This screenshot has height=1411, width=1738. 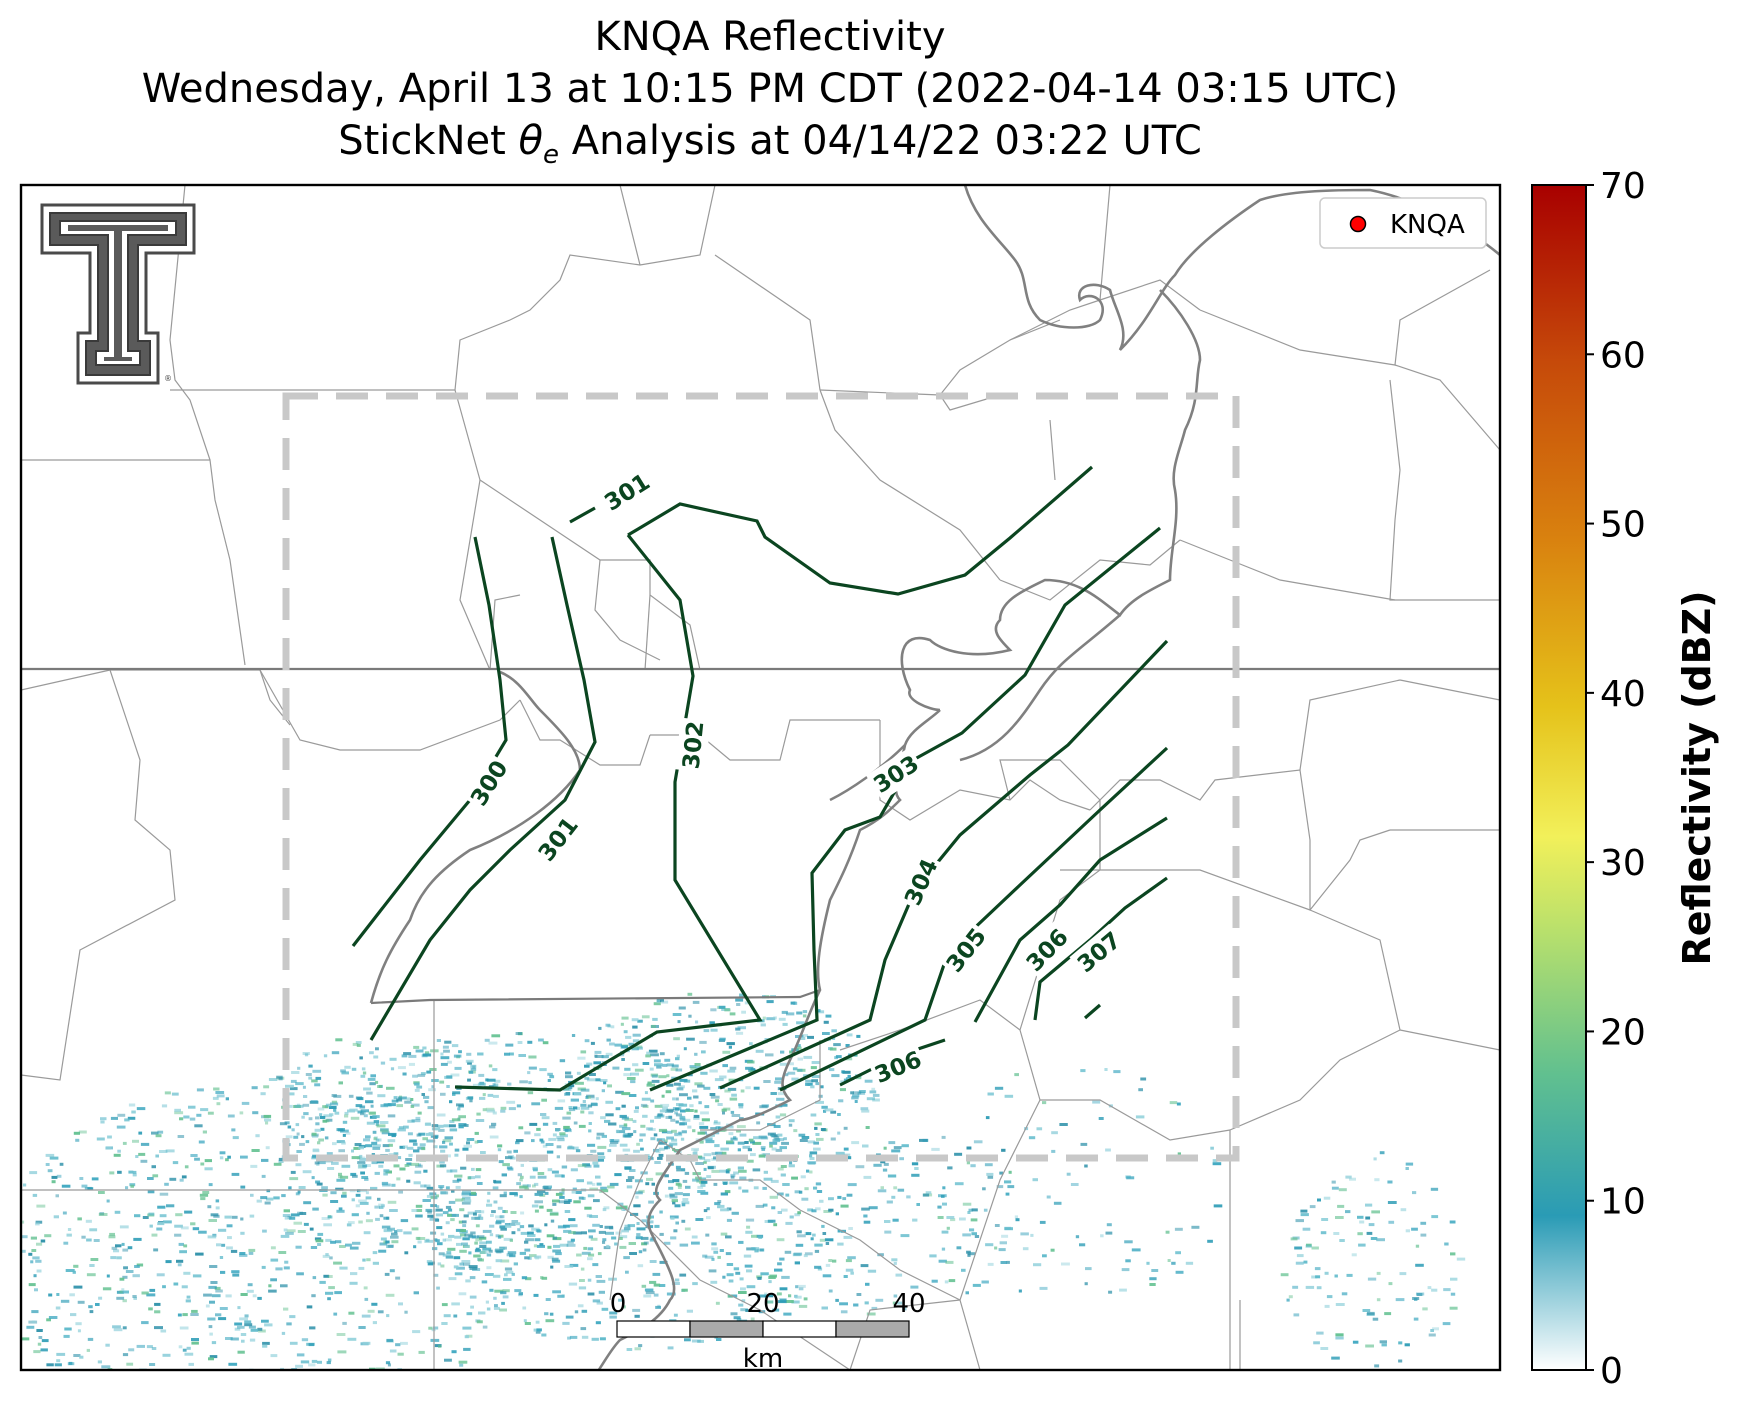 What do you see at coordinates (1616, 779) in the screenshot?
I see `colorbar-ticks: 0 10 20 30 40 50 60 70` at bounding box center [1616, 779].